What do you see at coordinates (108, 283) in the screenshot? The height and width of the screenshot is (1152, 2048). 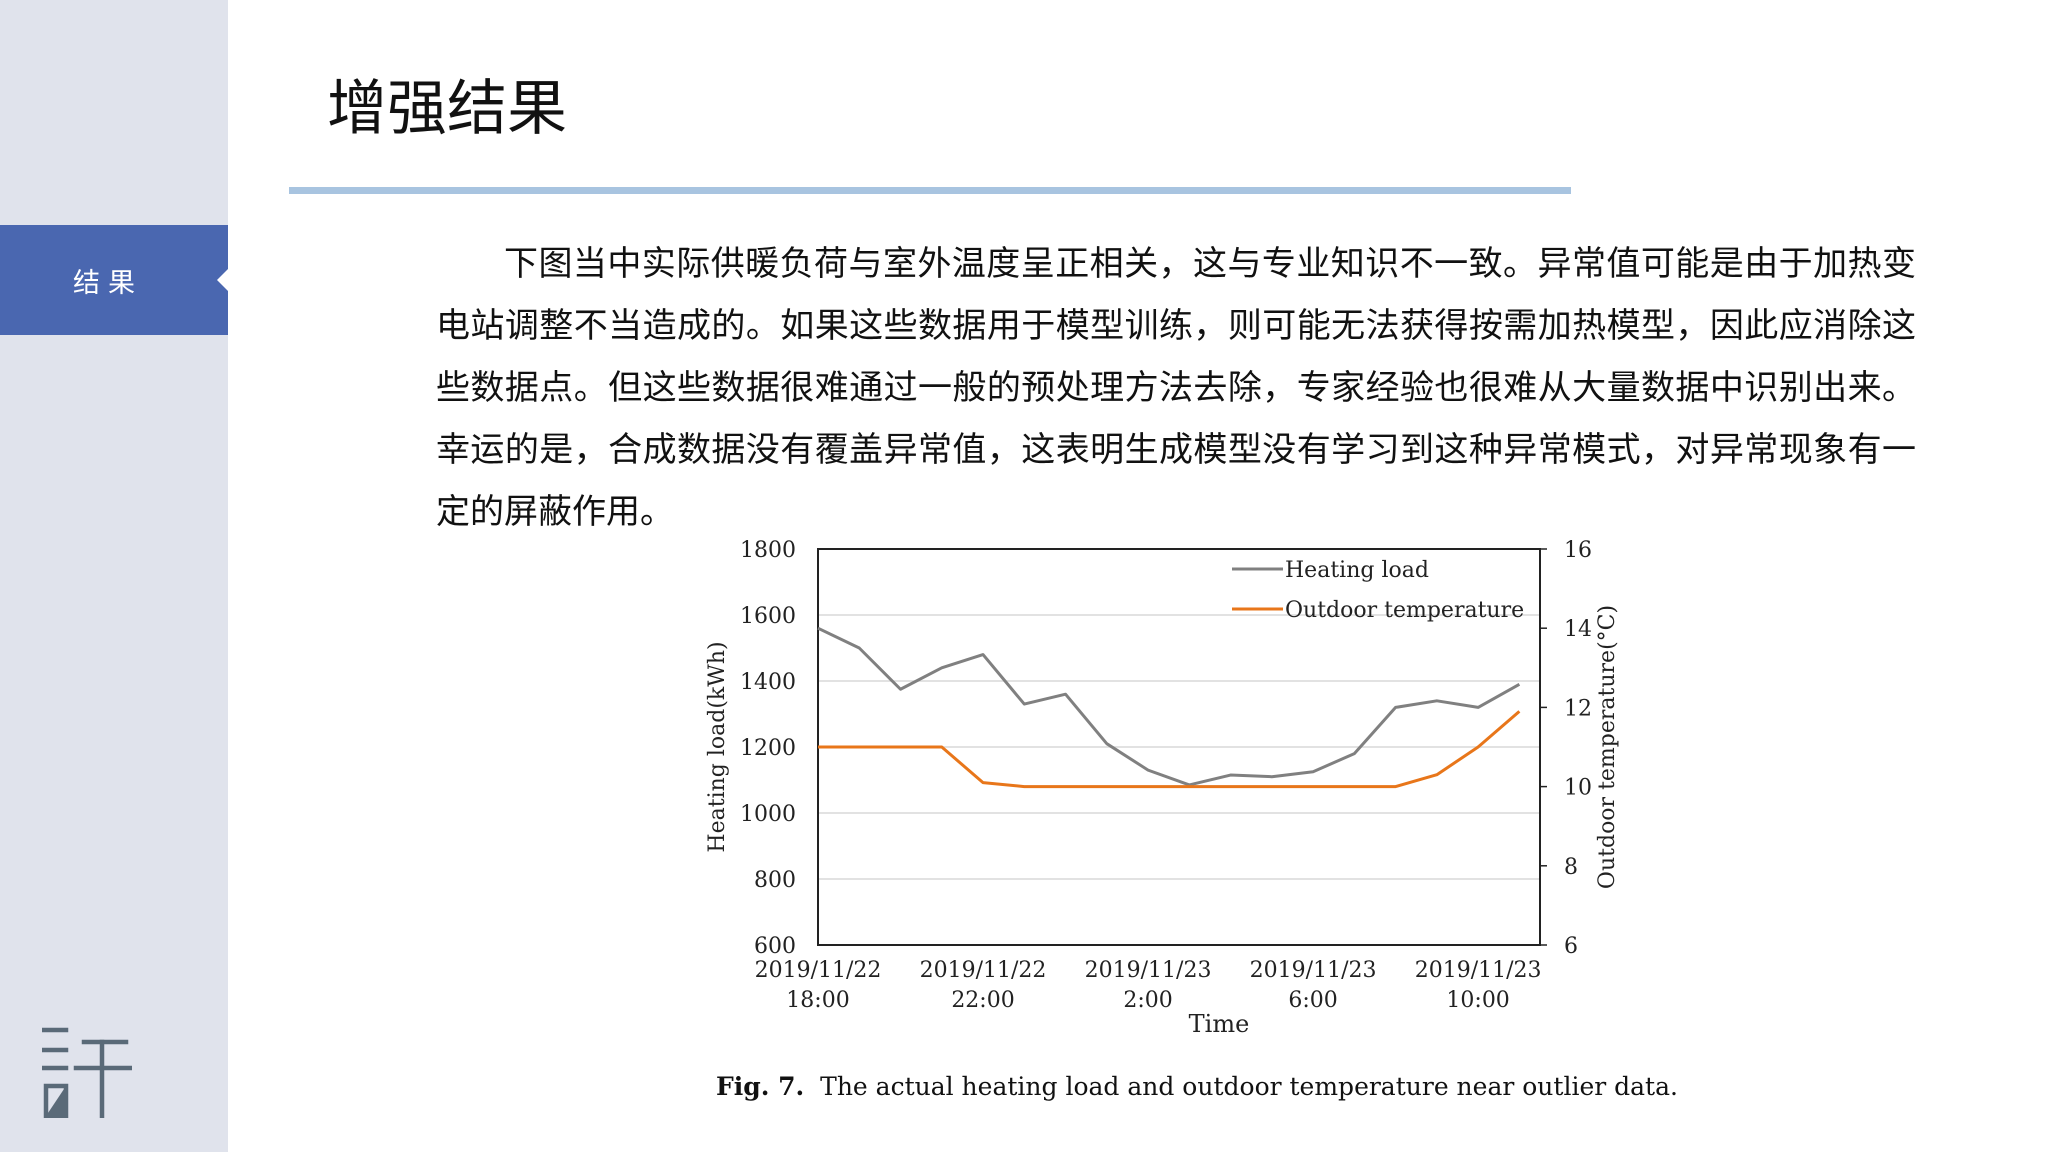 I see `nav-item-label: 结果` at bounding box center [108, 283].